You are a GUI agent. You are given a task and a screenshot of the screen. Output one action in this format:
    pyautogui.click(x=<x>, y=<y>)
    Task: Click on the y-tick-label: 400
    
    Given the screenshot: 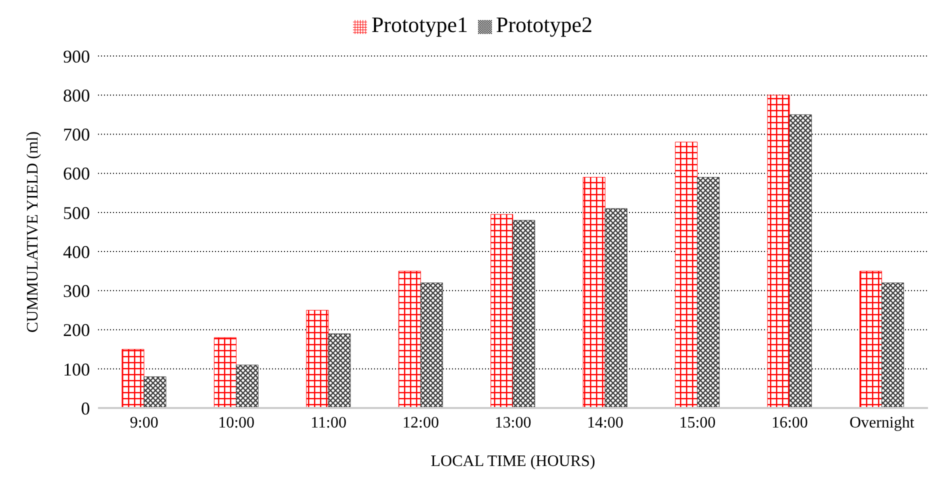 What is the action you would take?
    pyautogui.click(x=76, y=252)
    